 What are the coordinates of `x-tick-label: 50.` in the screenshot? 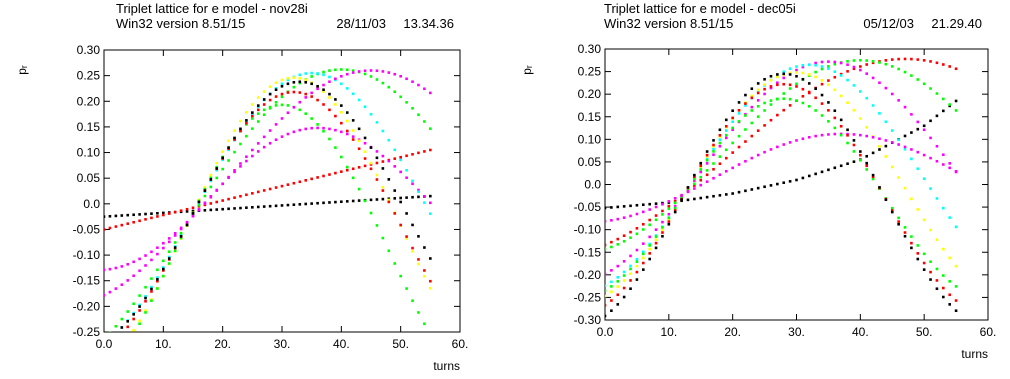 It's located at (400, 344).